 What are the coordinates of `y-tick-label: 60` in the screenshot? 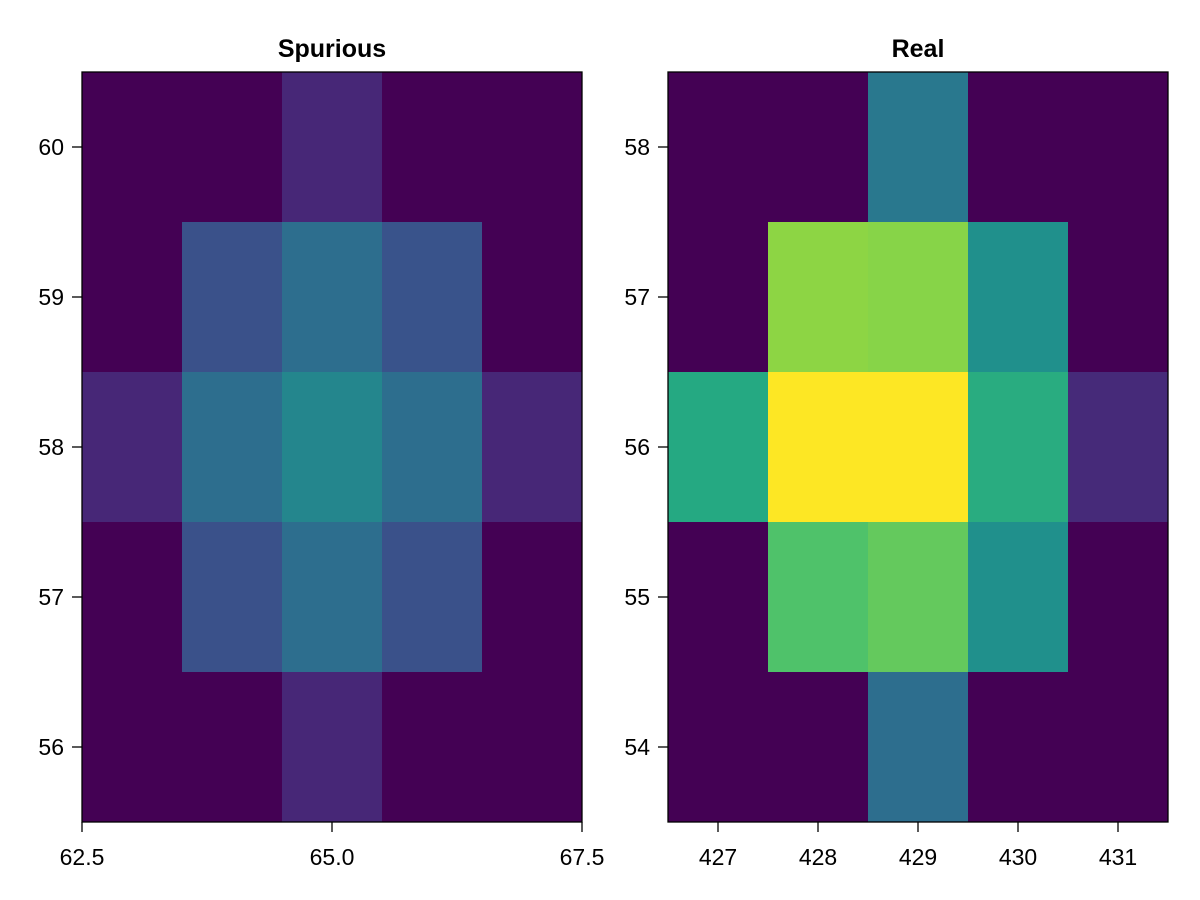 It's located at (51, 147).